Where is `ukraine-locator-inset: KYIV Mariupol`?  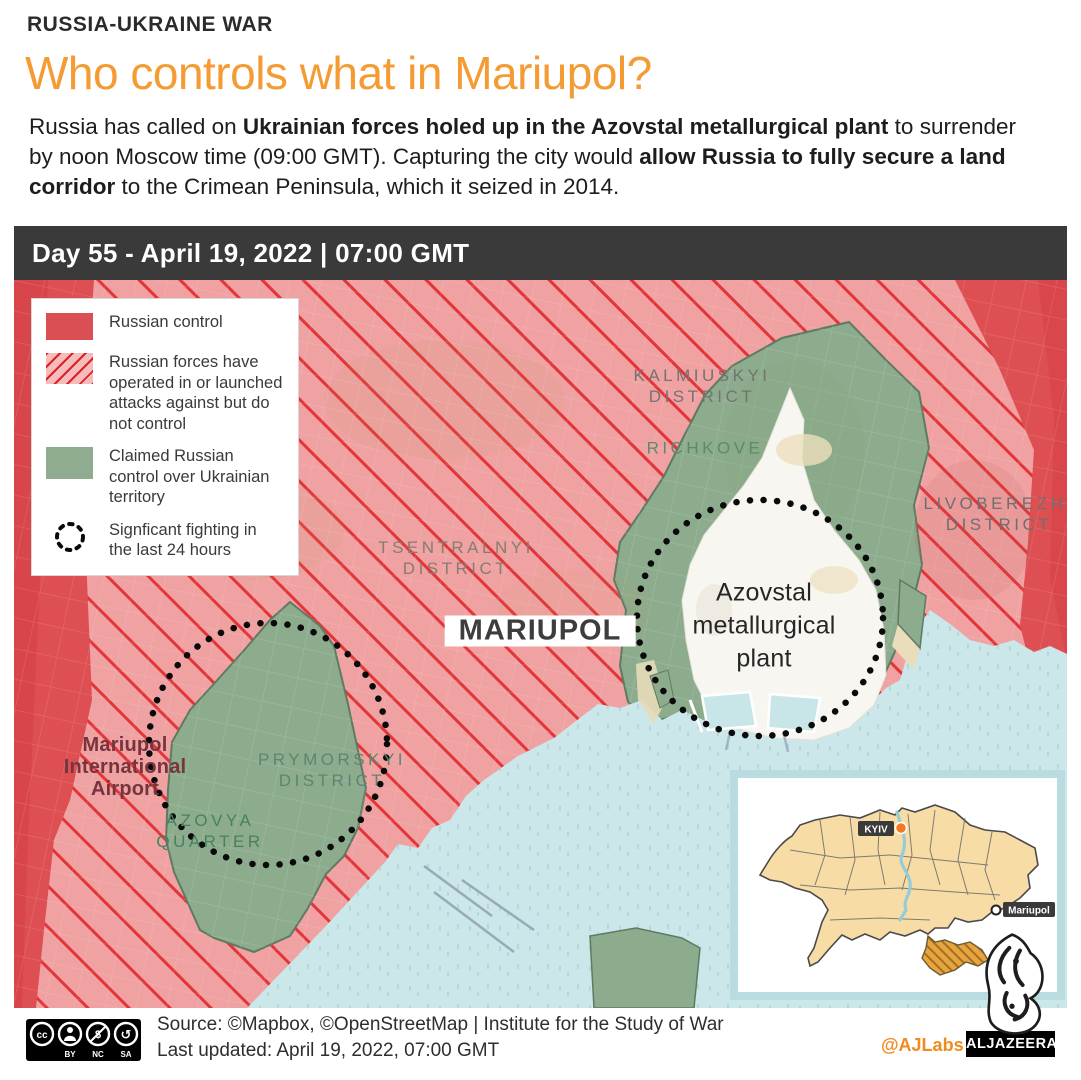
ukraine-locator-inset: KYIV Mariupol is located at coordinates (897, 885).